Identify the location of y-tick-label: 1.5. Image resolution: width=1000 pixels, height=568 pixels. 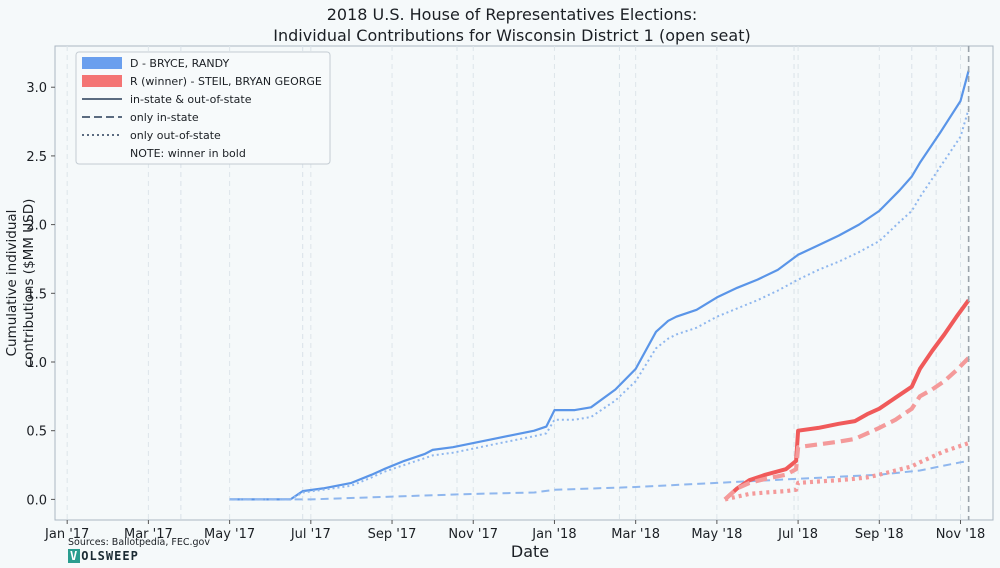
(36, 294).